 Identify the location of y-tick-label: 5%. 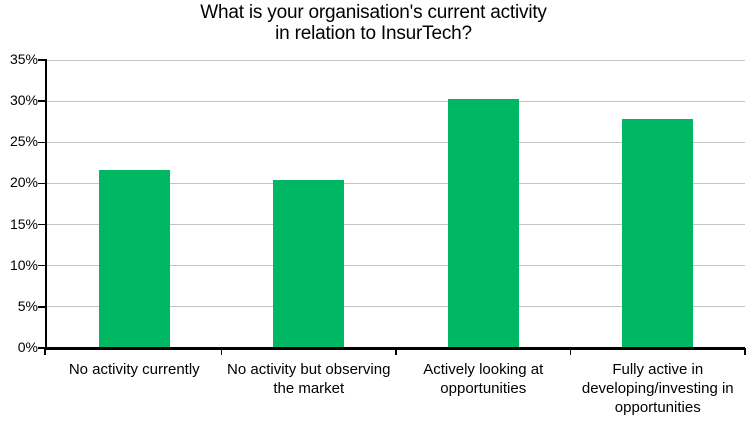
(27, 305).